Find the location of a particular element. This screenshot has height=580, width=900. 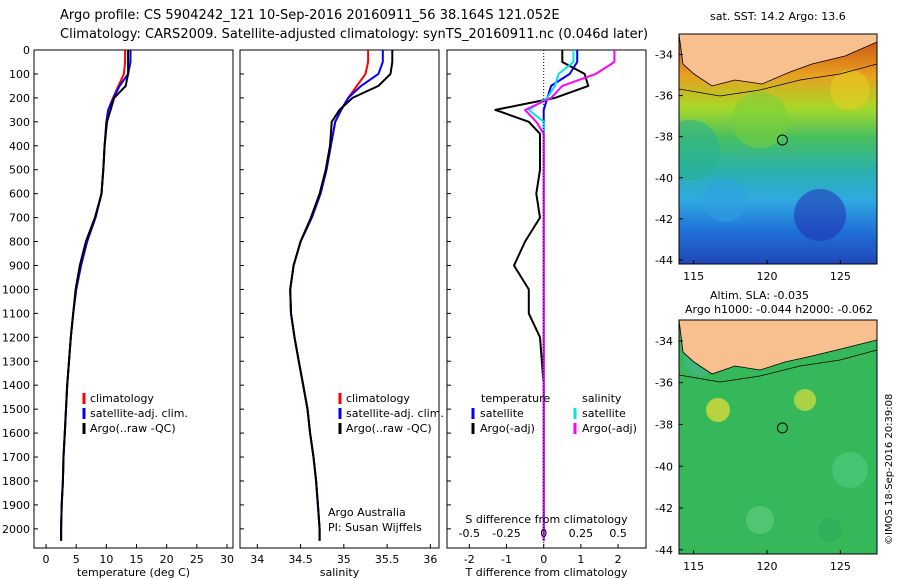

depth-tick-label: 400 is located at coordinates (19, 146).